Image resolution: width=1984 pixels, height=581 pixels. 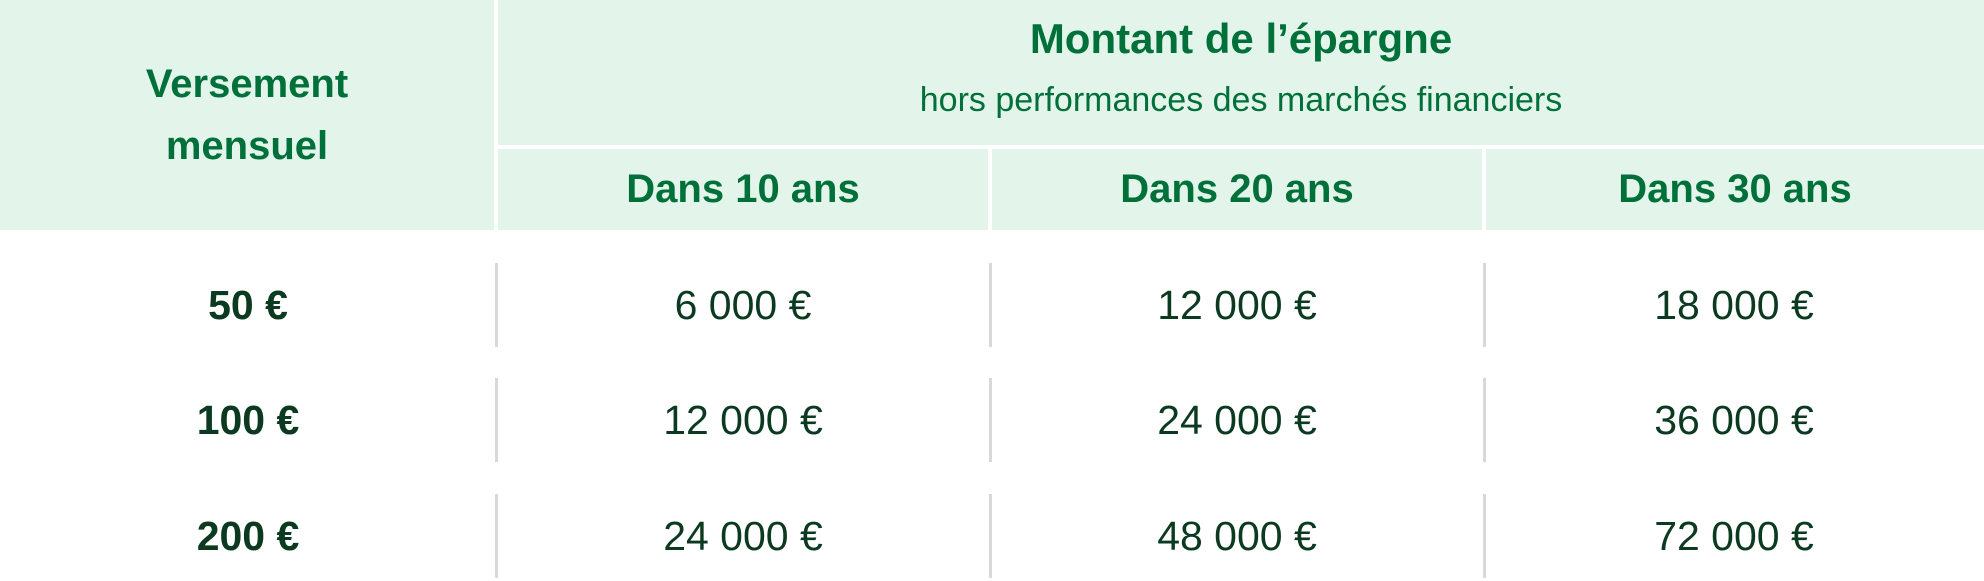 I want to click on table-cell: 72 000 €, so click(x=1734, y=535).